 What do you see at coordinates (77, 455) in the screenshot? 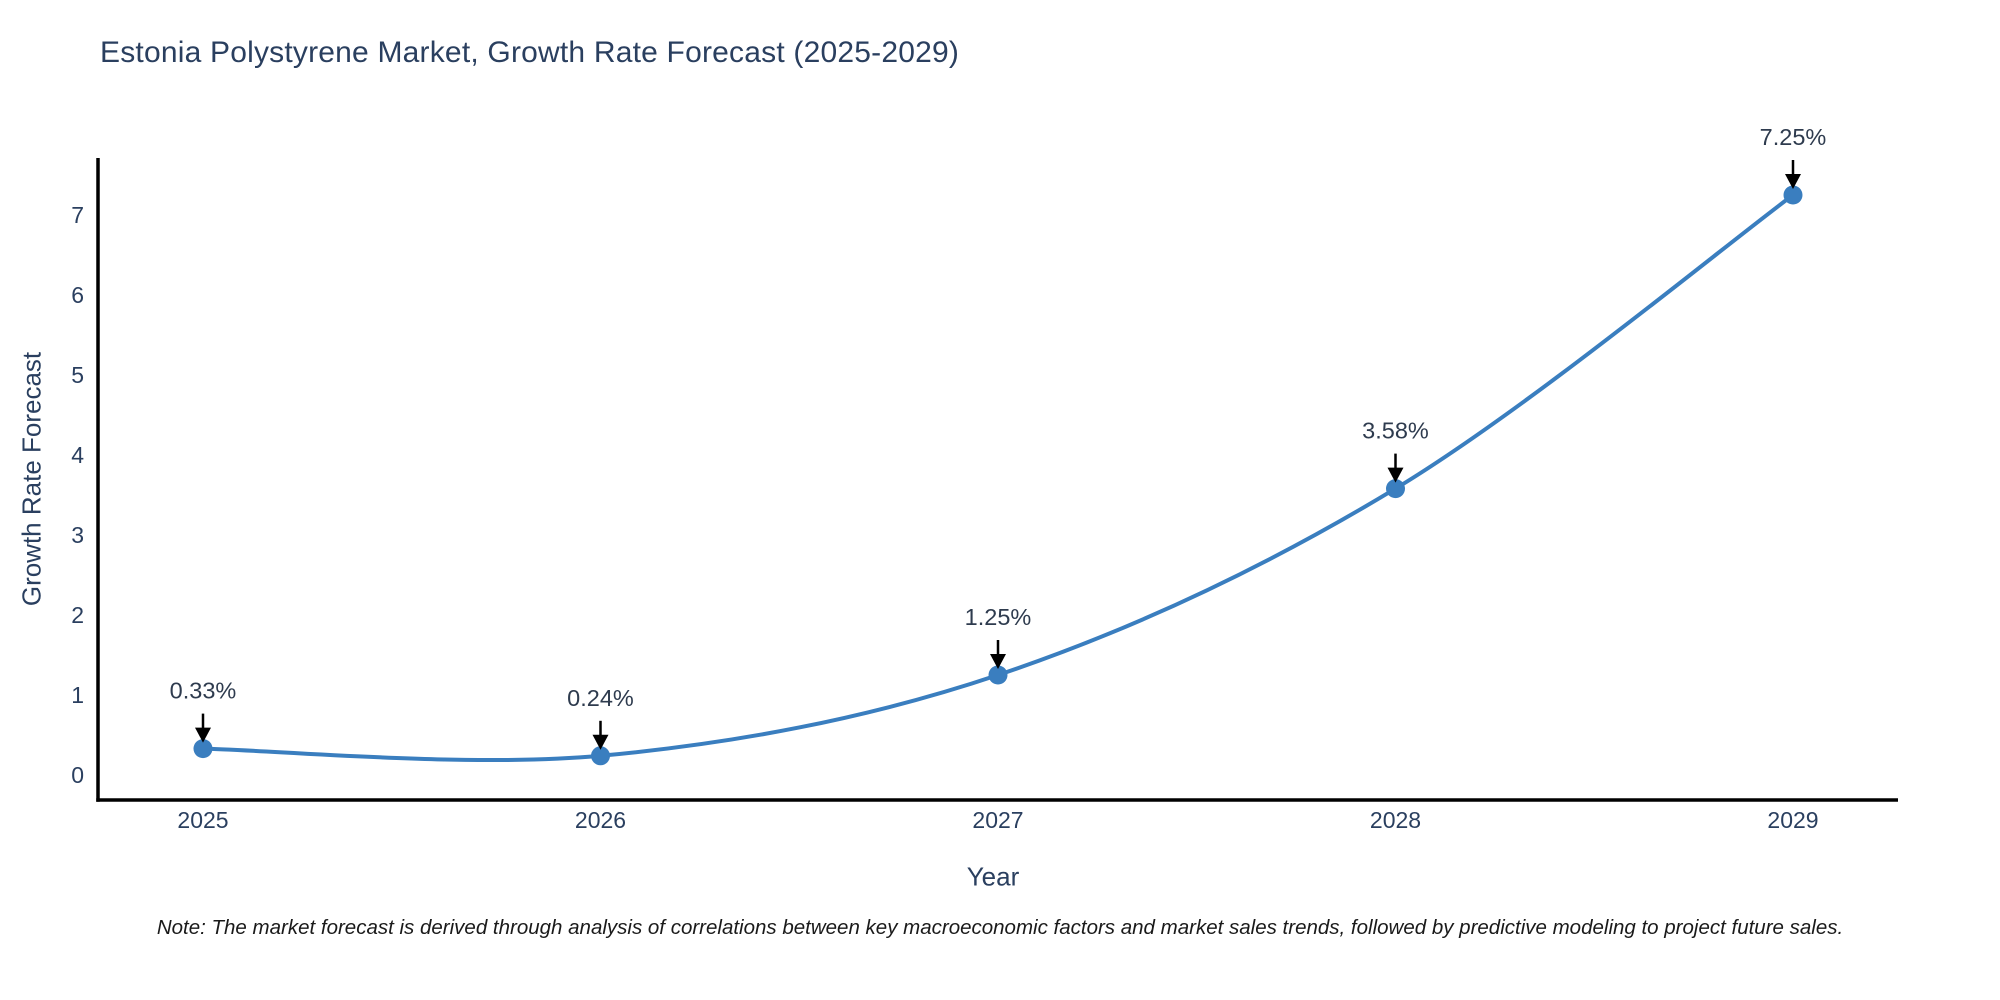
I see `y-tick-4: 4` at bounding box center [77, 455].